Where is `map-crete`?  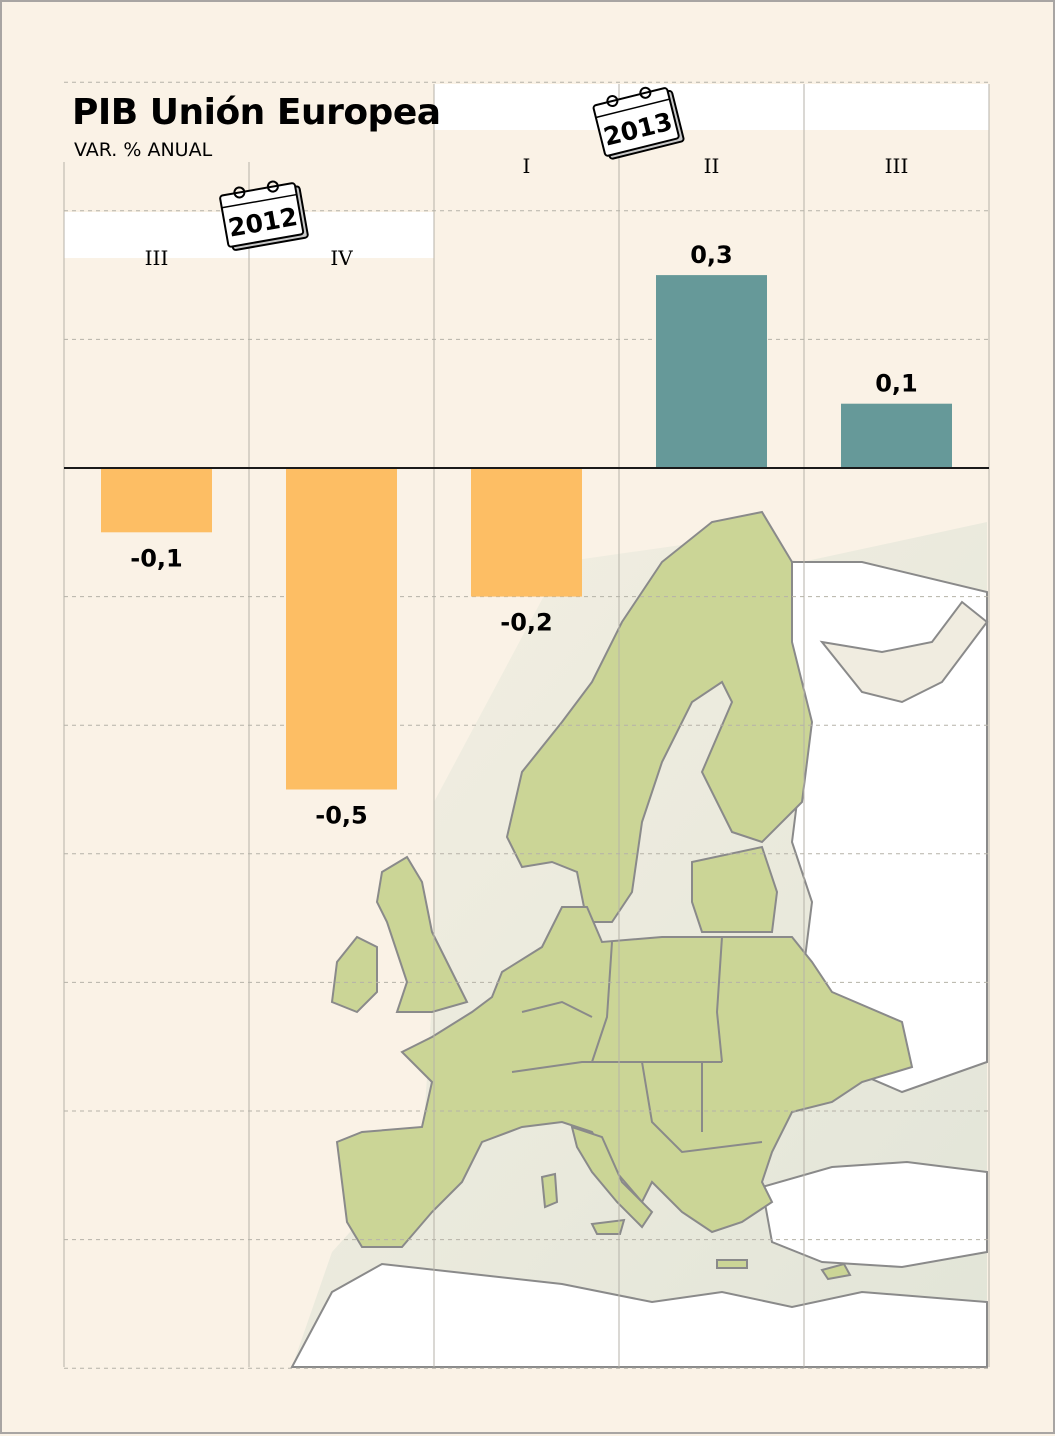 map-crete is located at coordinates (732, 1264).